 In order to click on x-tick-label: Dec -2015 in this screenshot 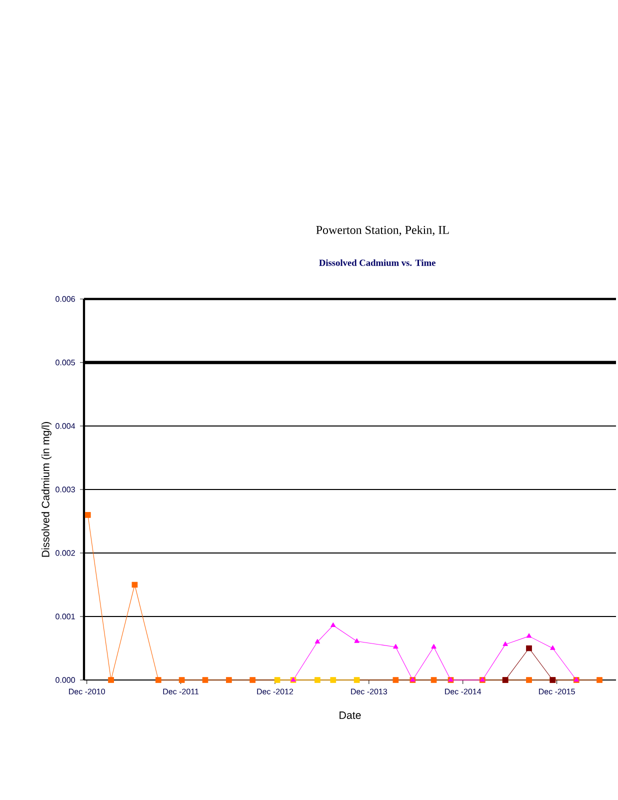, I will do `click(557, 691)`.